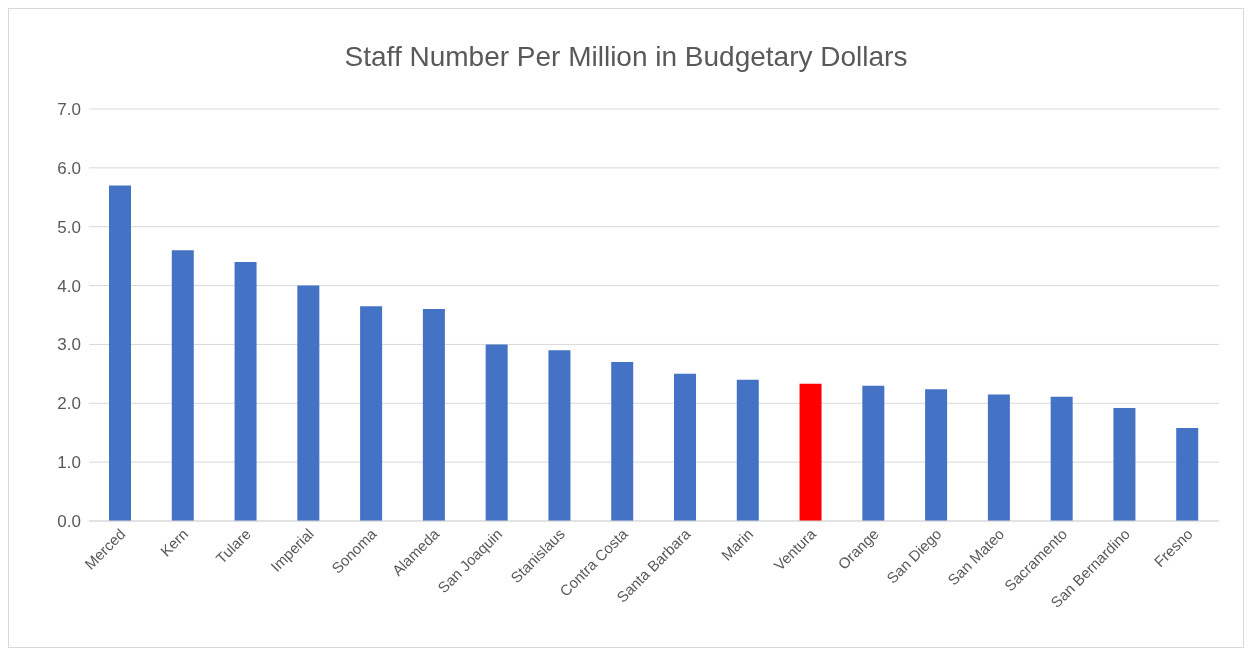 This screenshot has height=656, width=1252. Describe the element at coordinates (626, 57) in the screenshot. I see `chart-title: Staff Number Per Million in Budgetary Dollars` at that location.